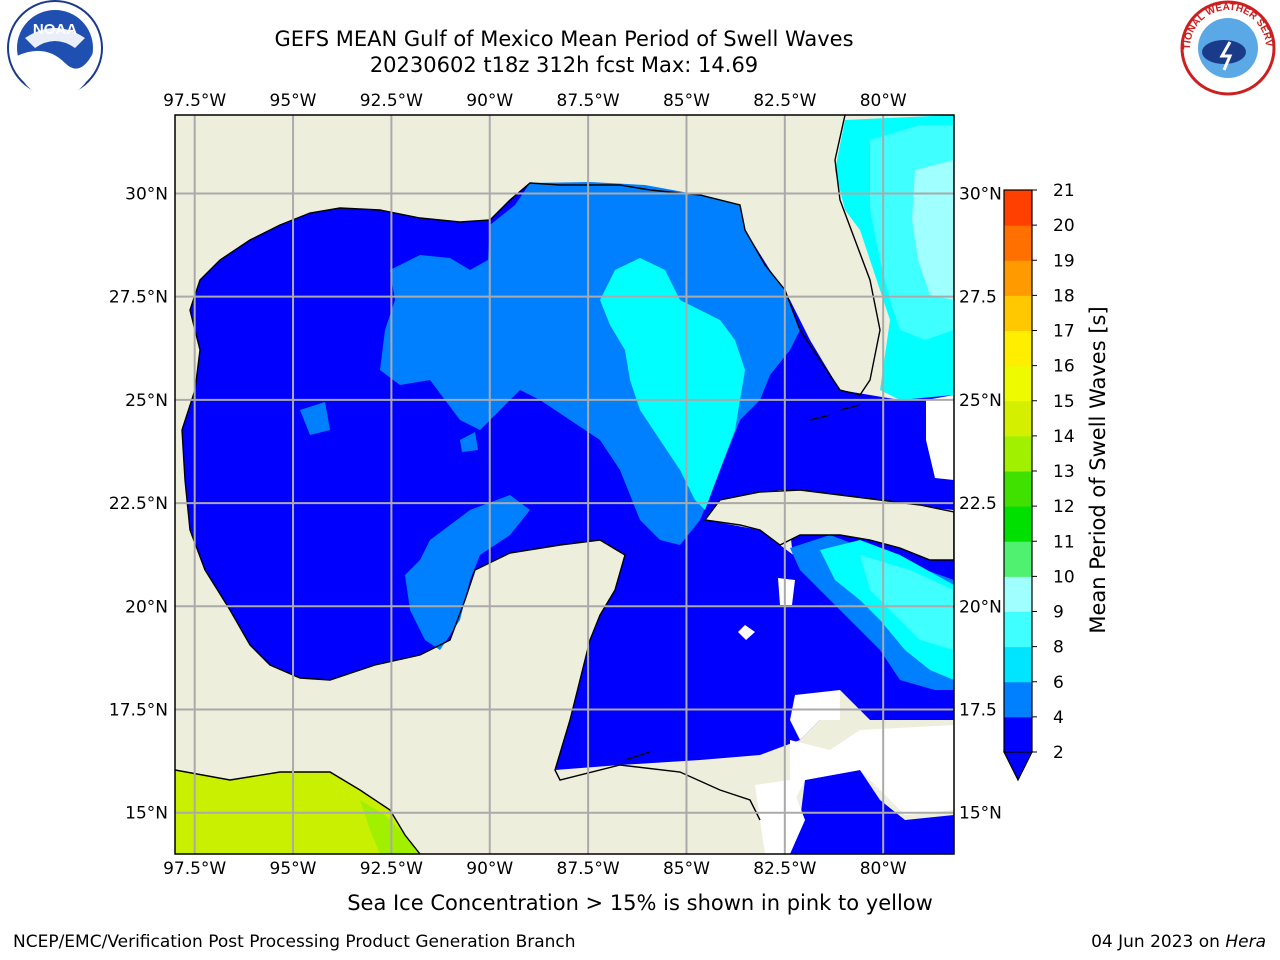 This screenshot has height=960, width=1280. What do you see at coordinates (1064, 542) in the screenshot?
I see `colorbar-tick-label: 11` at bounding box center [1064, 542].